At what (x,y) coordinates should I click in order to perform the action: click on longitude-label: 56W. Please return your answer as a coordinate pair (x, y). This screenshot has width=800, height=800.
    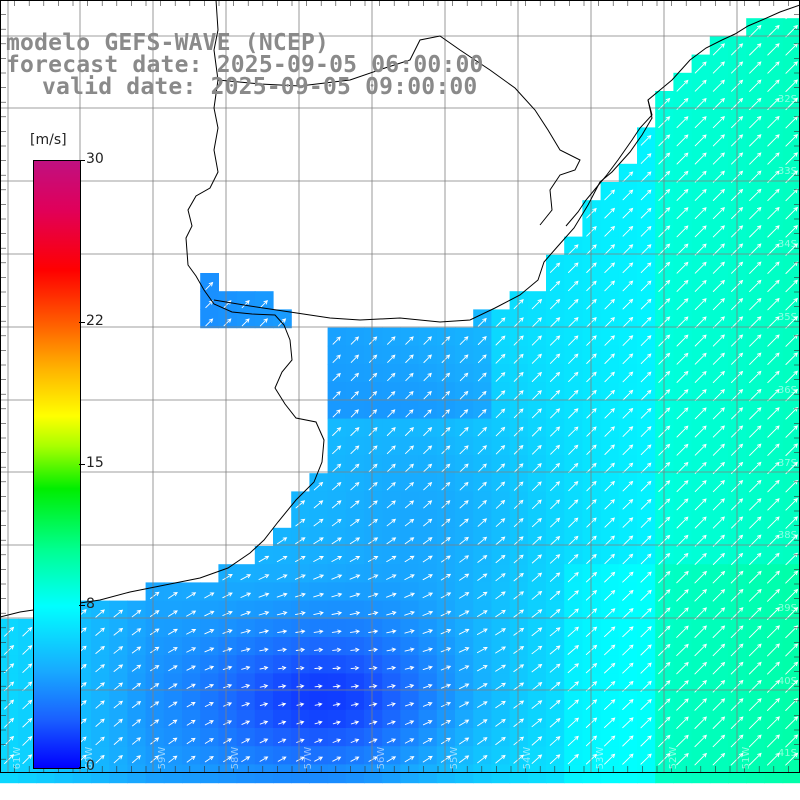
    Looking at the image, I should click on (381, 758).